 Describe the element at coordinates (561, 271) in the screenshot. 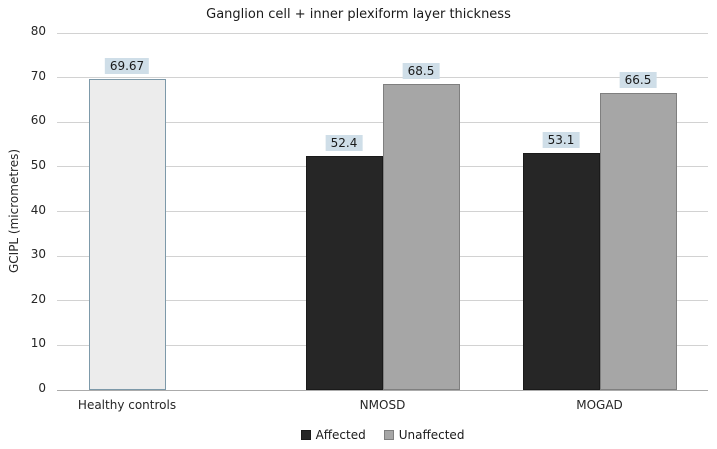

I see `bar-affected-mogad` at that location.